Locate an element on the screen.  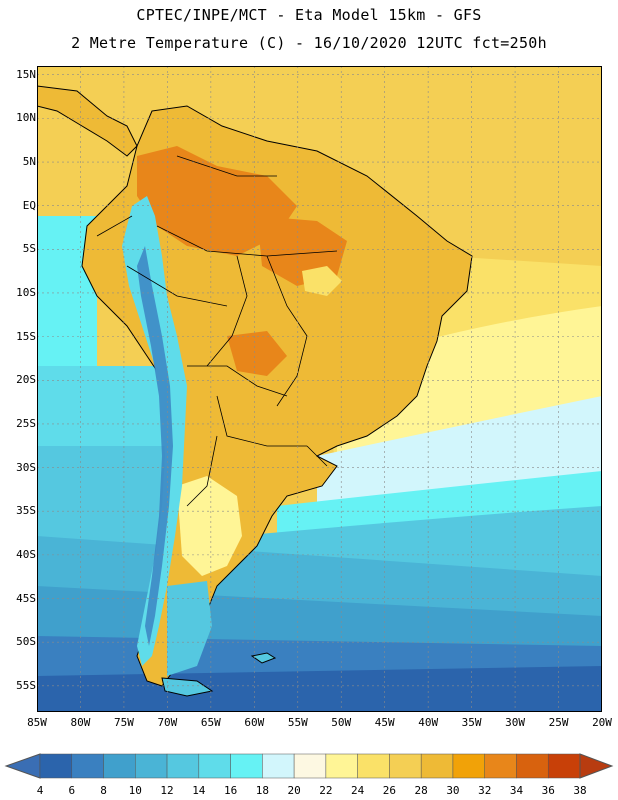
colorbar-tick-label: 20 is located at coordinates (294, 790).